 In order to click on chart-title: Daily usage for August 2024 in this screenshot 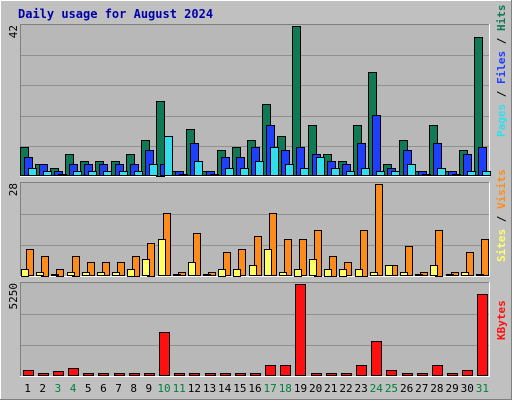, I will do `click(116, 14)`.